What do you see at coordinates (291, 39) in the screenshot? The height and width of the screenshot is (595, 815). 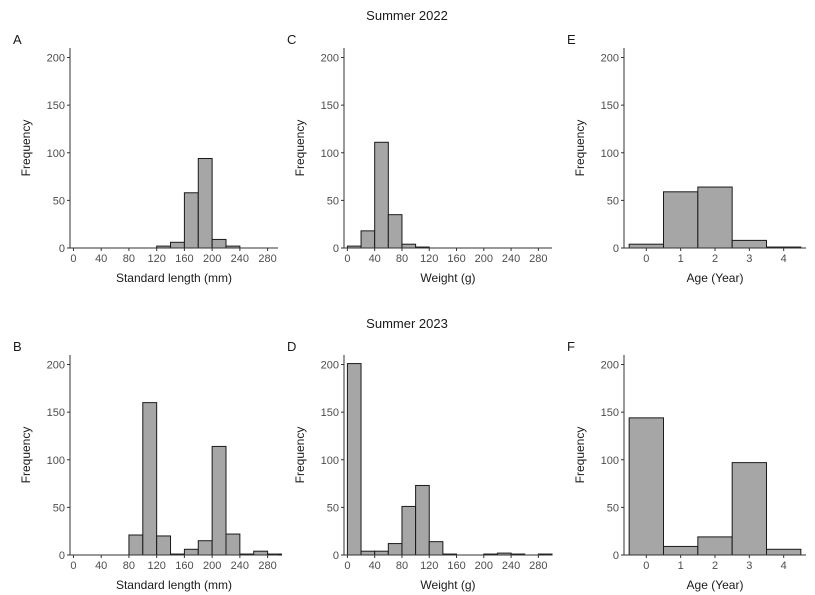 I see `panel-label: C` at bounding box center [291, 39].